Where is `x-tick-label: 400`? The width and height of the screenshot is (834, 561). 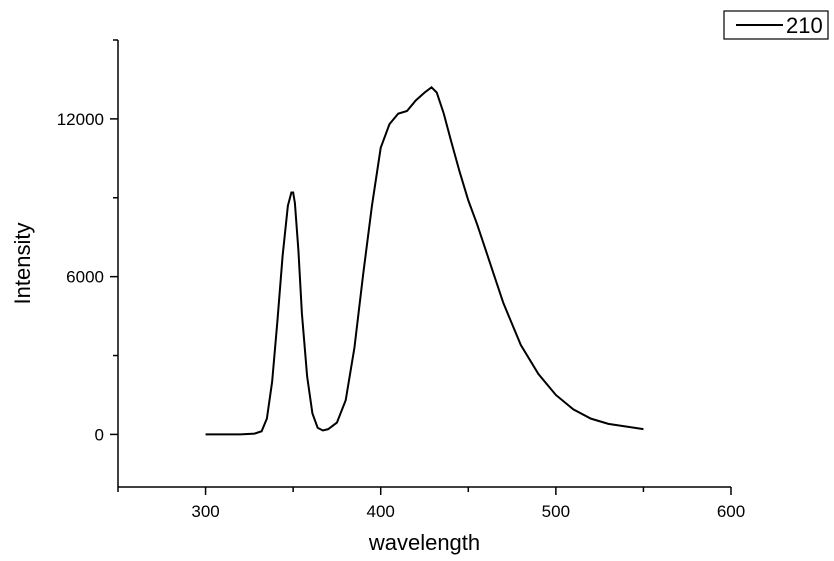
x-tick-label: 400 is located at coordinates (381, 511).